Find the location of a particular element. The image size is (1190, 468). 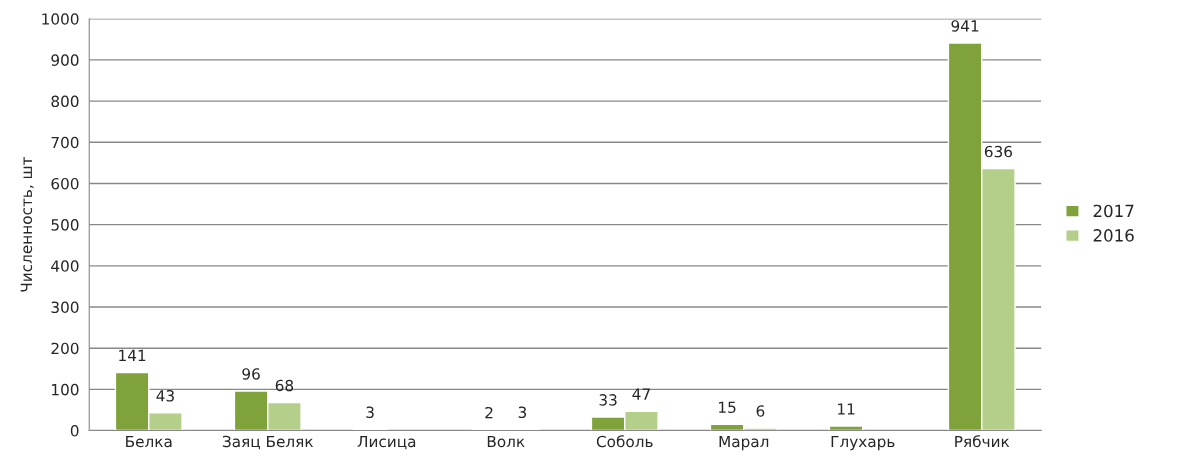

data-label: 2 is located at coordinates (489, 412).